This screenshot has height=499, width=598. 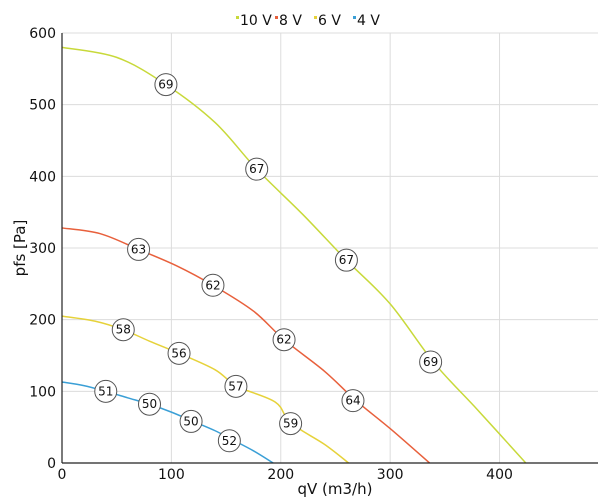 What do you see at coordinates (42, 177) in the screenshot?
I see `y-tick-label: 400` at bounding box center [42, 177].